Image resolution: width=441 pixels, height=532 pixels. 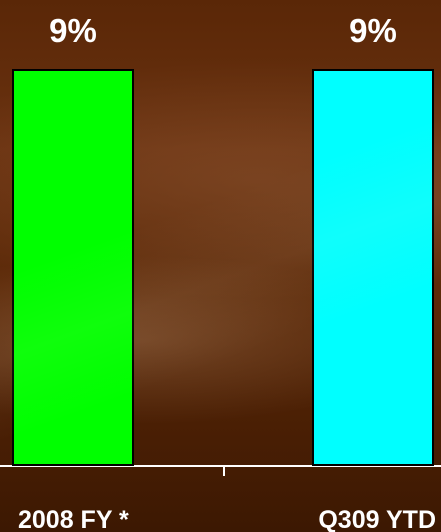 What do you see at coordinates (73, 30) in the screenshot?
I see `data-label-1: 9%` at bounding box center [73, 30].